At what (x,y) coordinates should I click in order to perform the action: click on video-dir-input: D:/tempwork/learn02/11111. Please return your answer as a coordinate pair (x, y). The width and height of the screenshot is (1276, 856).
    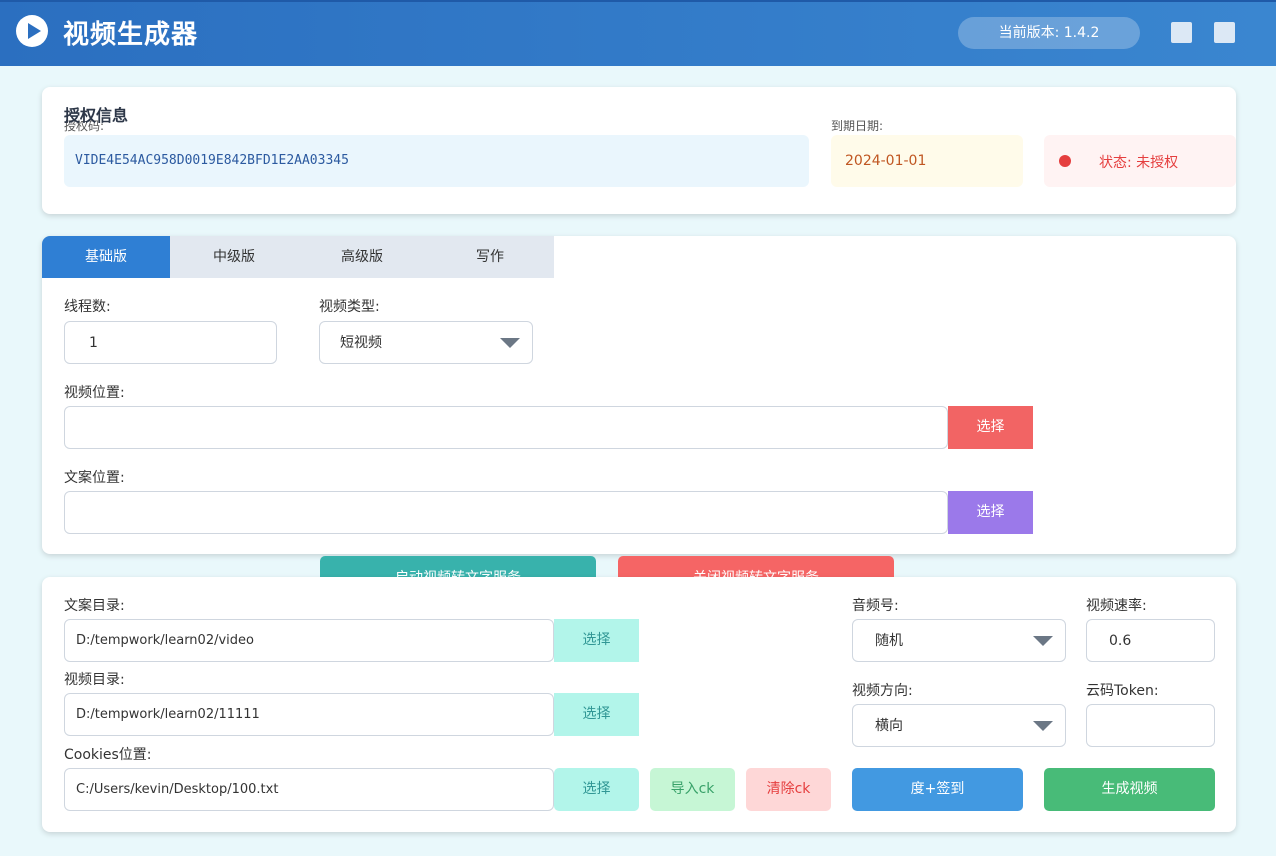
    Looking at the image, I should click on (309, 714).